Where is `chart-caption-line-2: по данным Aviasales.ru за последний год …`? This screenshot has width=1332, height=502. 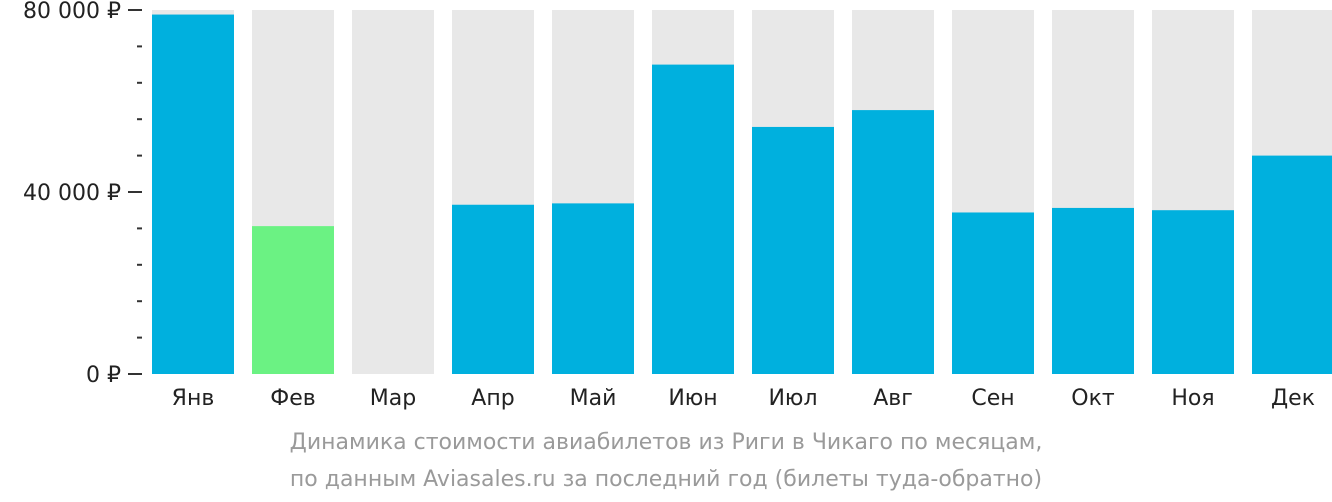 chart-caption-line-2: по данным Aviasales.ru за последний год … is located at coordinates (666, 479).